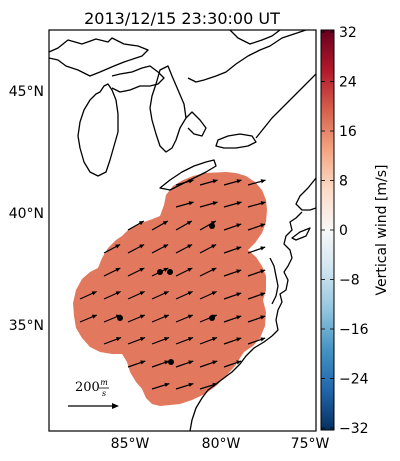  What do you see at coordinates (349, 281) in the screenshot?
I see `colorbar-tick-label: −8` at bounding box center [349, 281].